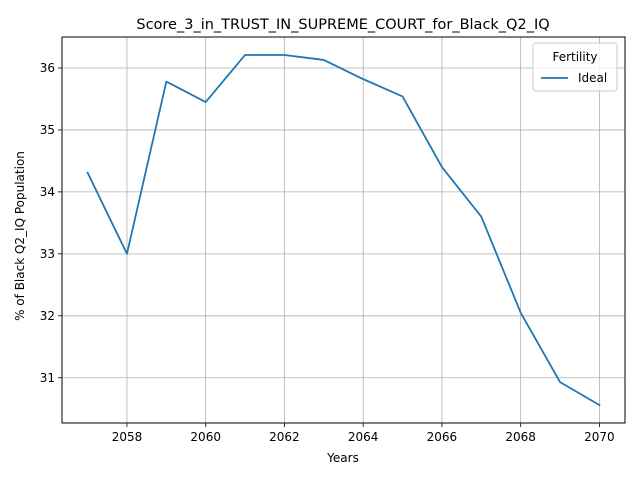  I want to click on y-tick-label: 33, so click(47, 254).